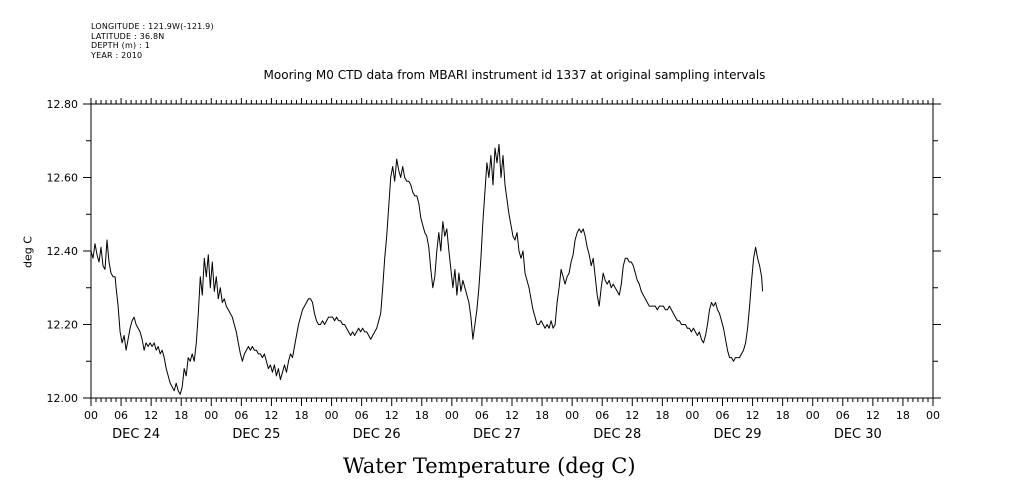  Describe the element at coordinates (63, 325) in the screenshot. I see `y-tick-label: 12.20` at that location.